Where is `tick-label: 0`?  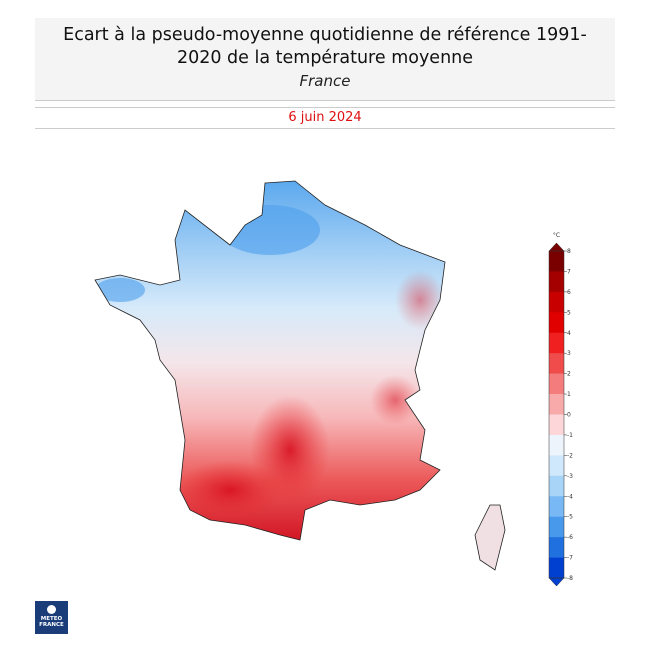 tick-label: 0 is located at coordinates (569, 415).